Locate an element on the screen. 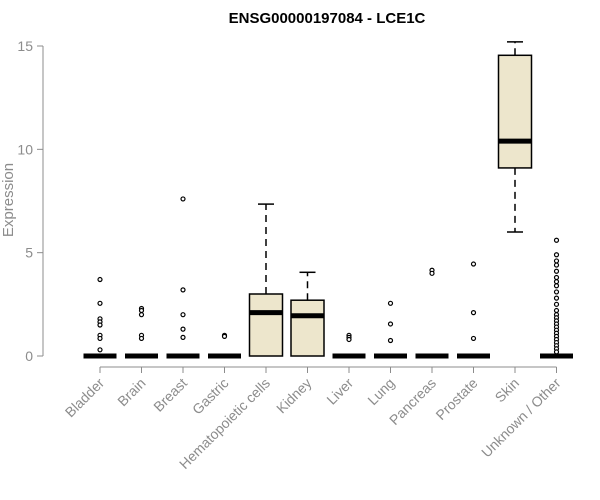  y-tick-label: 15 is located at coordinates (25, 46).